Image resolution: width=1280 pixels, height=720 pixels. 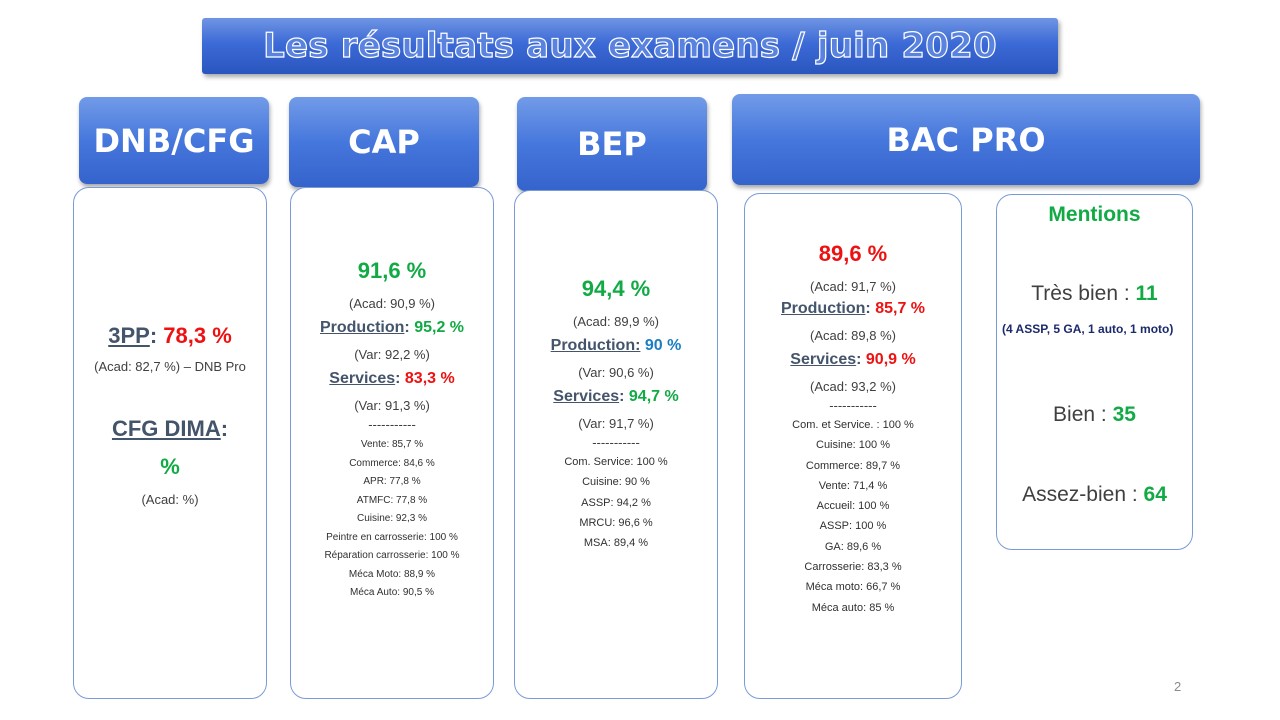 I want to click on mentions-tres-bien-line: Très bien : 11, so click(x=1094, y=294).